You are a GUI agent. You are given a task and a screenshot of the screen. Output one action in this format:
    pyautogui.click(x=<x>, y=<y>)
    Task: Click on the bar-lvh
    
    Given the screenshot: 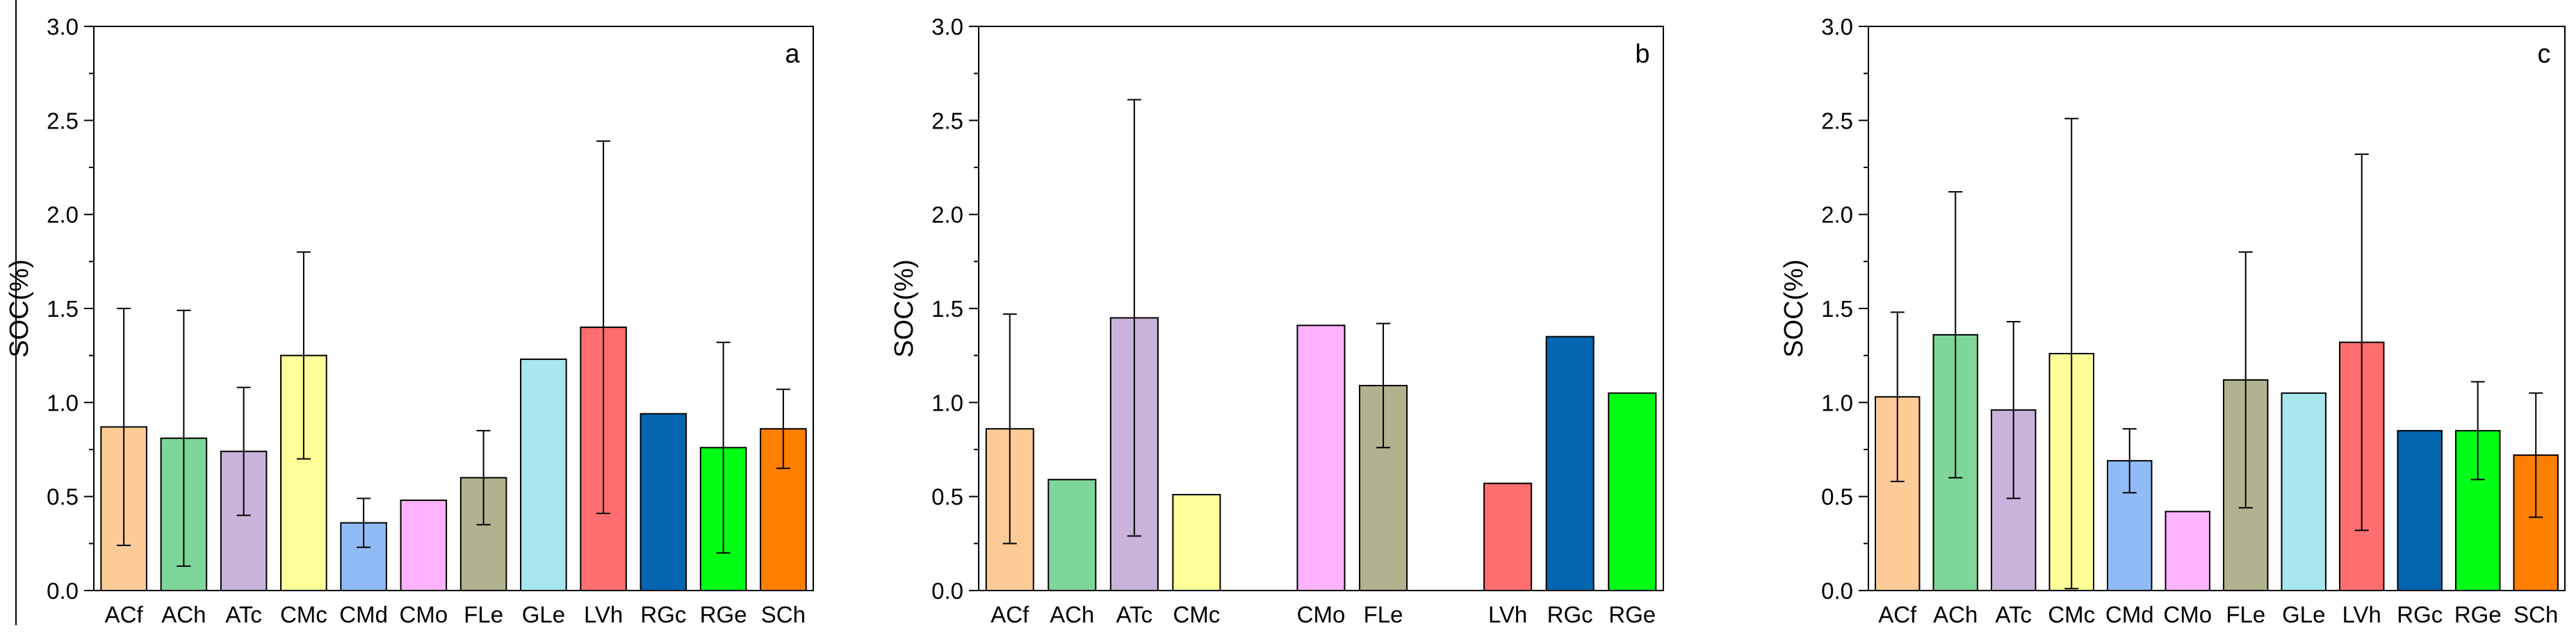 What is the action you would take?
    pyautogui.click(x=1508, y=536)
    